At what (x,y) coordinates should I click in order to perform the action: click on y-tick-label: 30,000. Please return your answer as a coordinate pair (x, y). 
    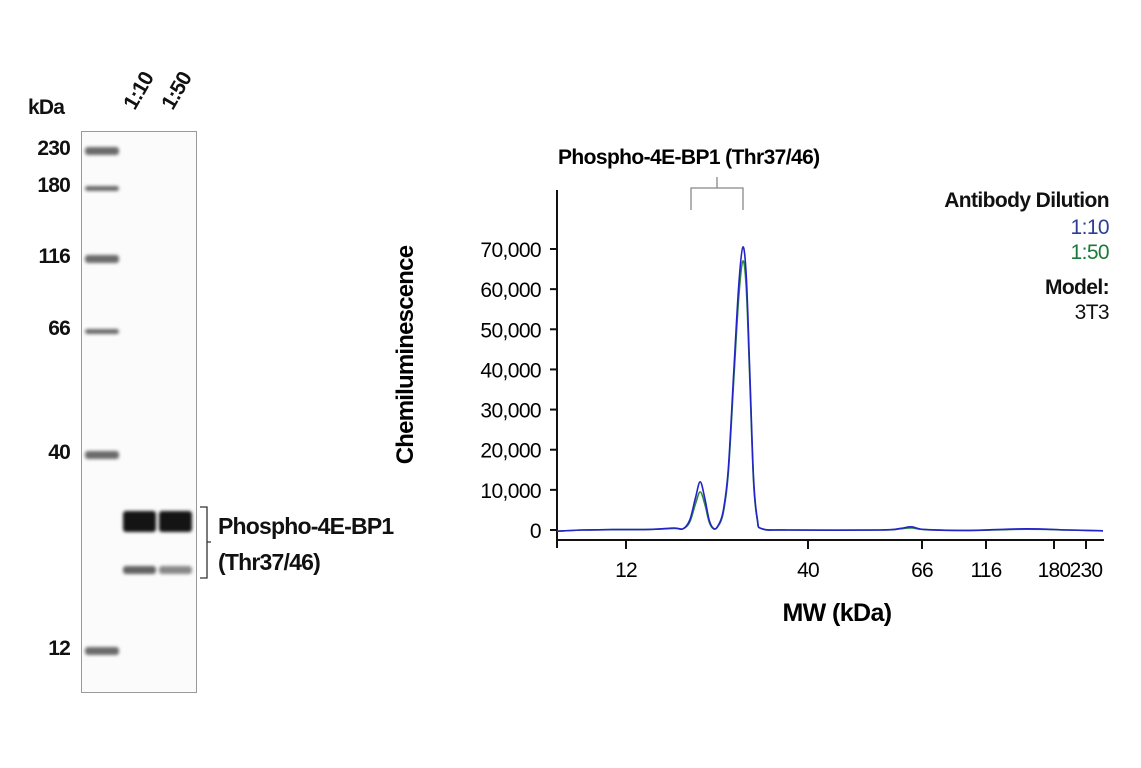
    Looking at the image, I should click on (510, 411).